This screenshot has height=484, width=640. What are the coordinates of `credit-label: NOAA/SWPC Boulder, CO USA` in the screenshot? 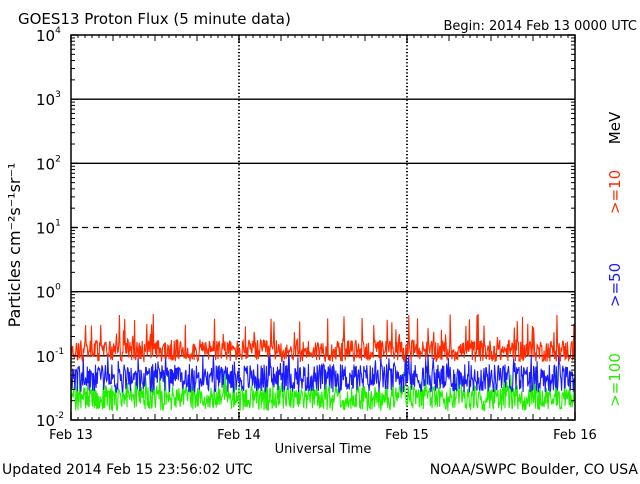 It's located at (534, 470).